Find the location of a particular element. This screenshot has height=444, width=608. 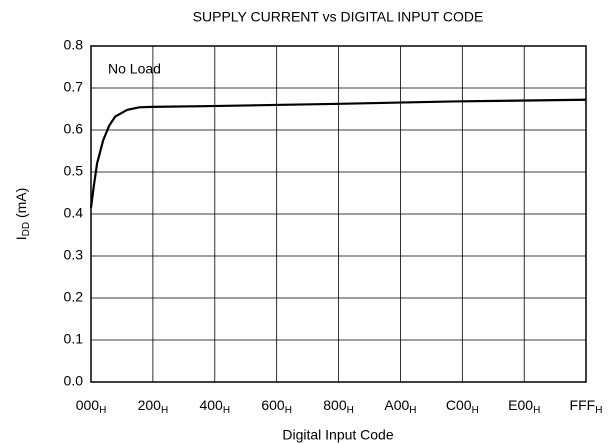

y-tick-label: 0.7 is located at coordinates (74, 87).